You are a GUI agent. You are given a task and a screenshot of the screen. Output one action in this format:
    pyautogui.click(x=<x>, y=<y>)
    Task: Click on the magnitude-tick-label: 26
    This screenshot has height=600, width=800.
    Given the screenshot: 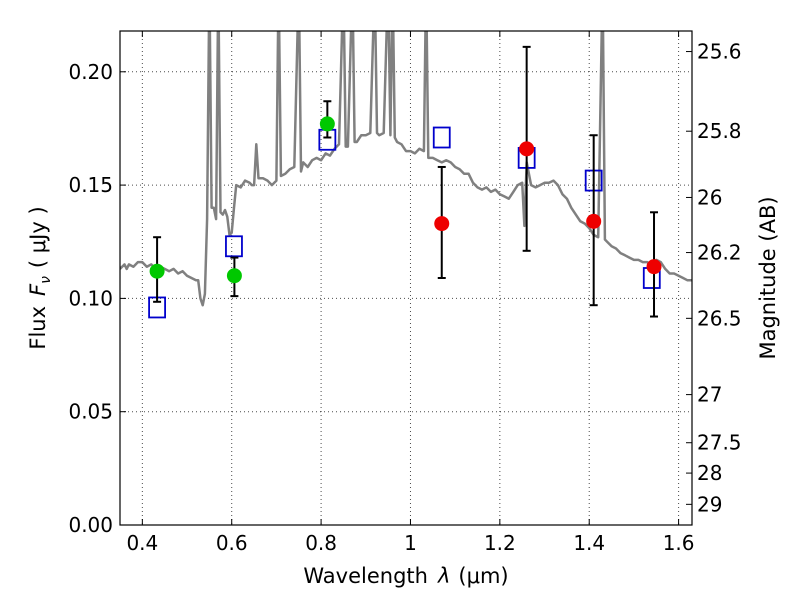 What is the action you would take?
    pyautogui.click(x=709, y=197)
    